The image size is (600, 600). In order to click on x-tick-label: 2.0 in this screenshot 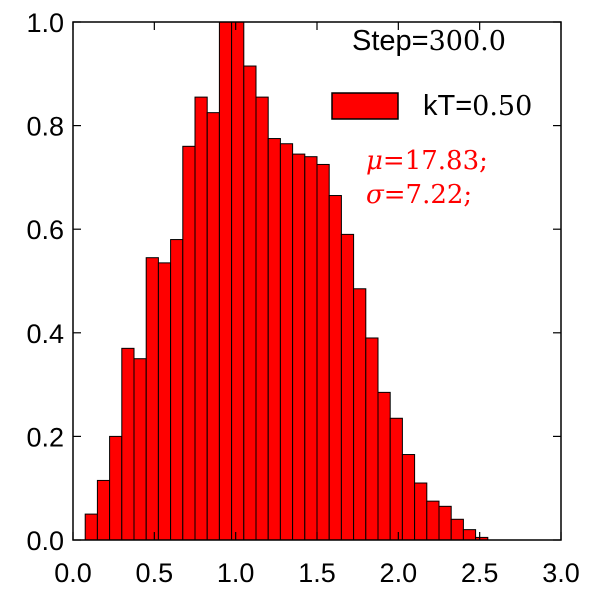, I will do `click(399, 573)`.